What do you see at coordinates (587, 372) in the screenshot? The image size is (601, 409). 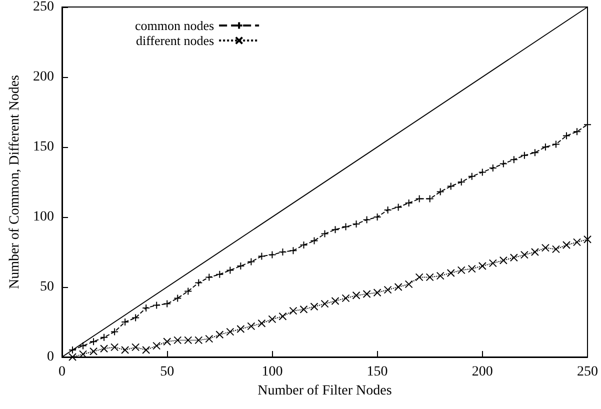 I see `x-tick-label: 250` at bounding box center [587, 372].